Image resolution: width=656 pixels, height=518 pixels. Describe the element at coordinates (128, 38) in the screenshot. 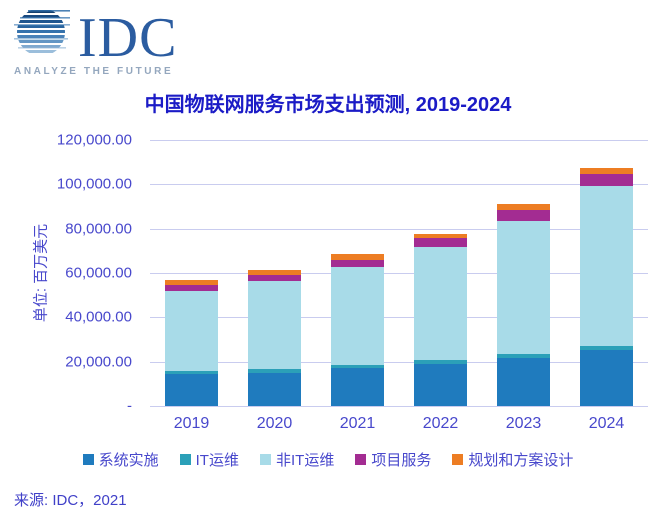

I see `idc-logo-text: IDC` at that location.